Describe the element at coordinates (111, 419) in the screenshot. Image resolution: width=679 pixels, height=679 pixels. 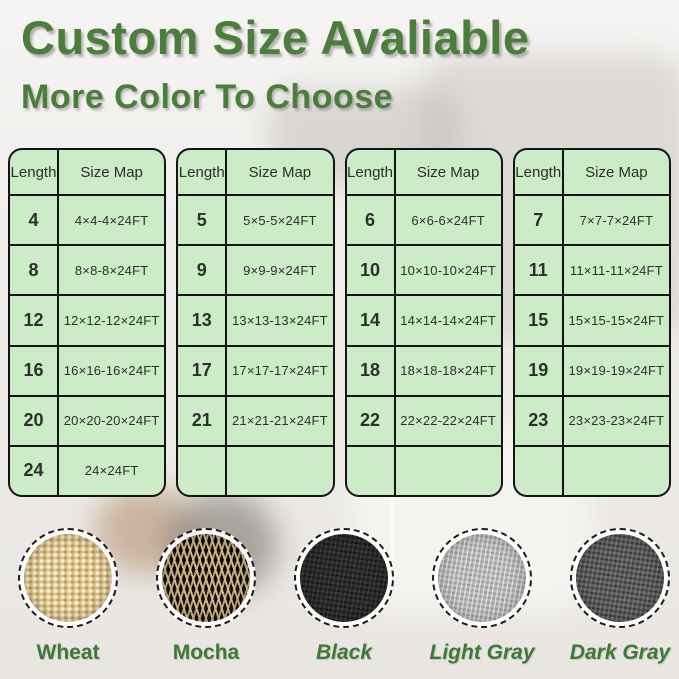
I see `size-map-cell: 20×20-20×24FT` at that location.